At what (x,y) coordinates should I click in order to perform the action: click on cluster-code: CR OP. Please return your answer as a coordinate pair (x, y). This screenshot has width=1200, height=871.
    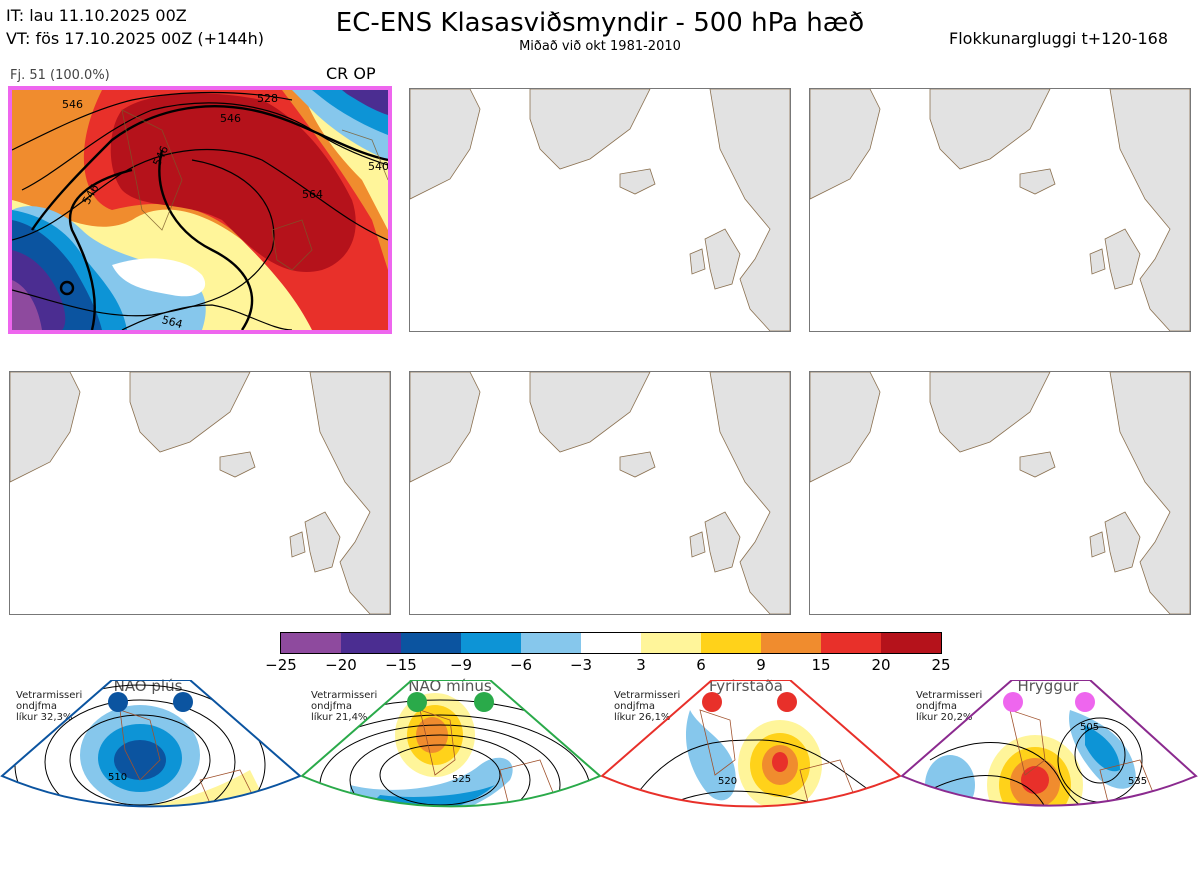
    Looking at the image, I should click on (351, 73).